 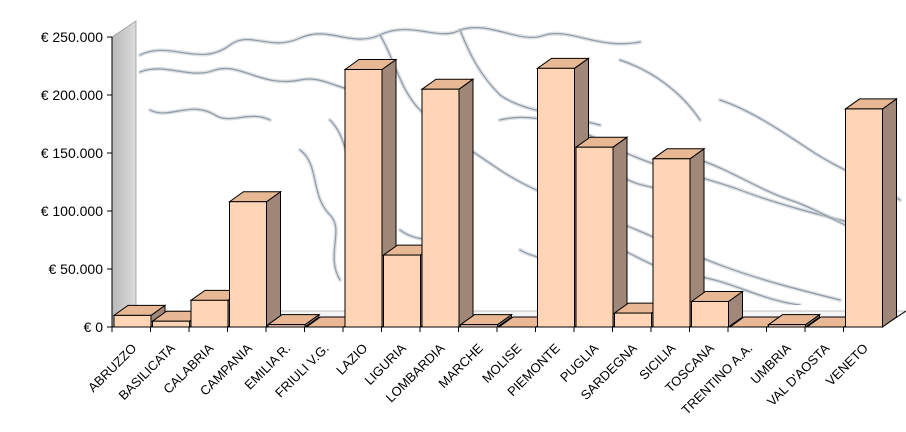 What do you see at coordinates (72, 211) in the screenshot?
I see `y-tick-label: € 100.000` at bounding box center [72, 211].